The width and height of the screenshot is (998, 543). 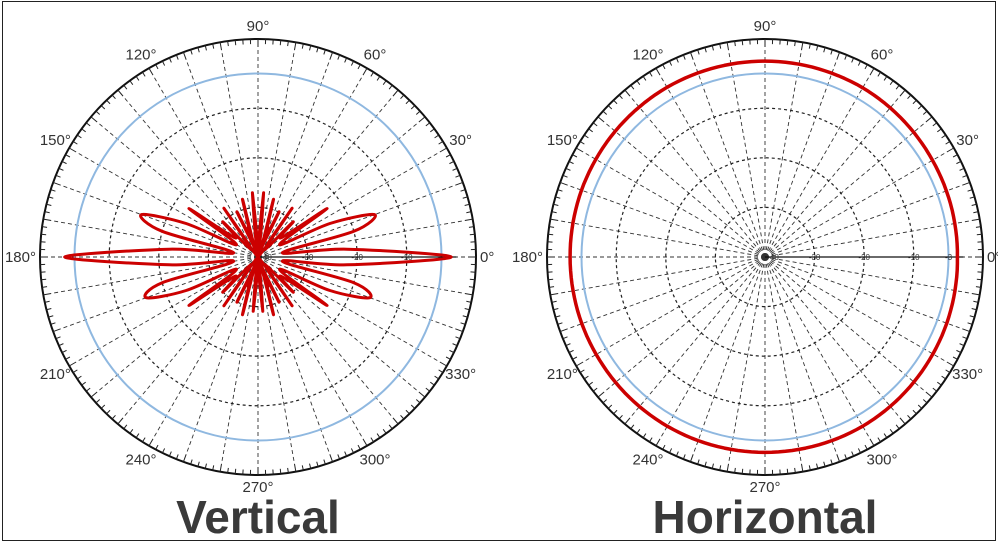 What do you see at coordinates (882, 54) in the screenshot?
I see `angle-label: 60°` at bounding box center [882, 54].